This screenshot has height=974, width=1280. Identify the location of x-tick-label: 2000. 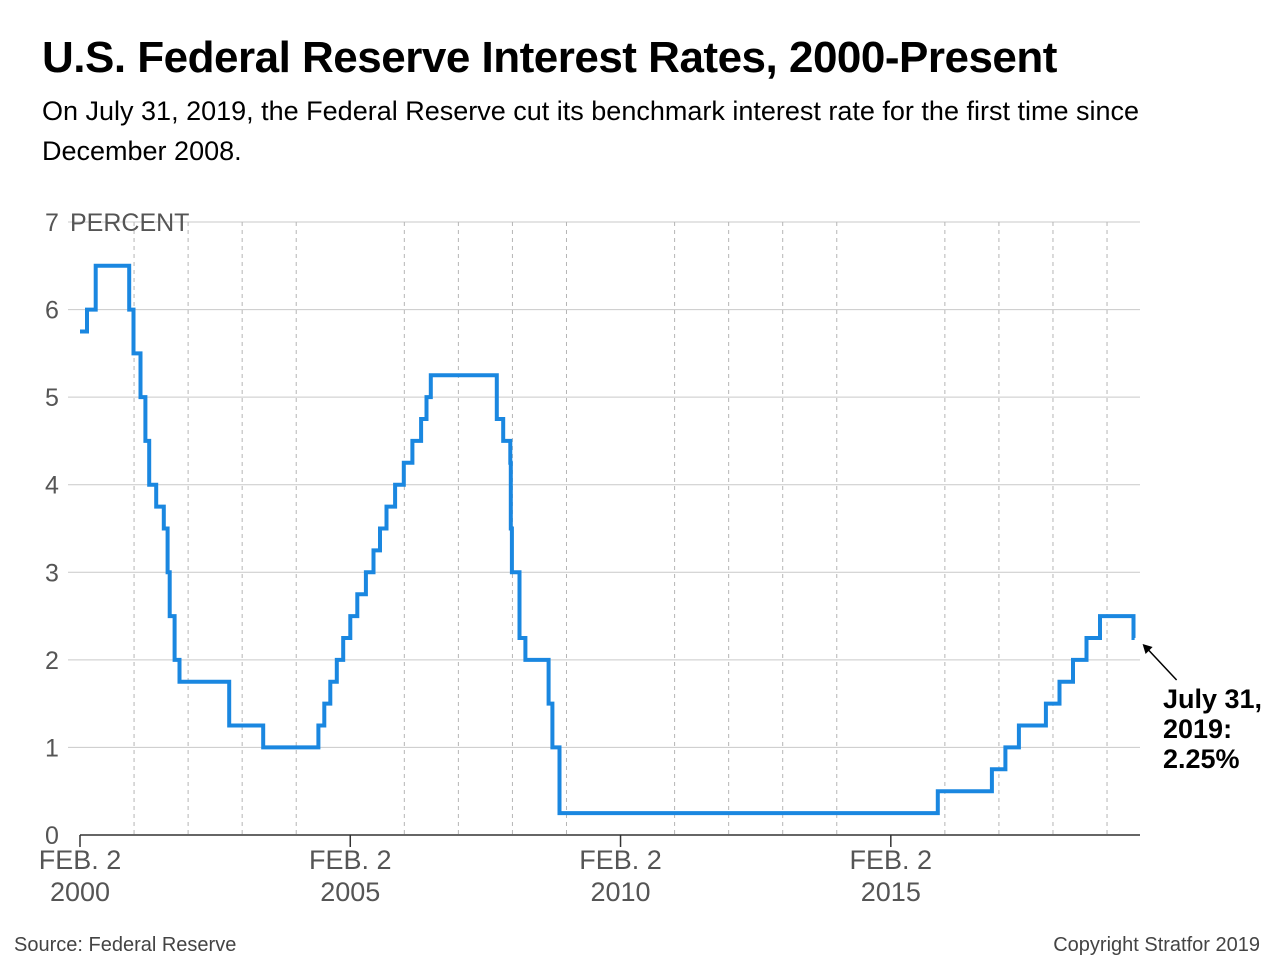
(80, 892).